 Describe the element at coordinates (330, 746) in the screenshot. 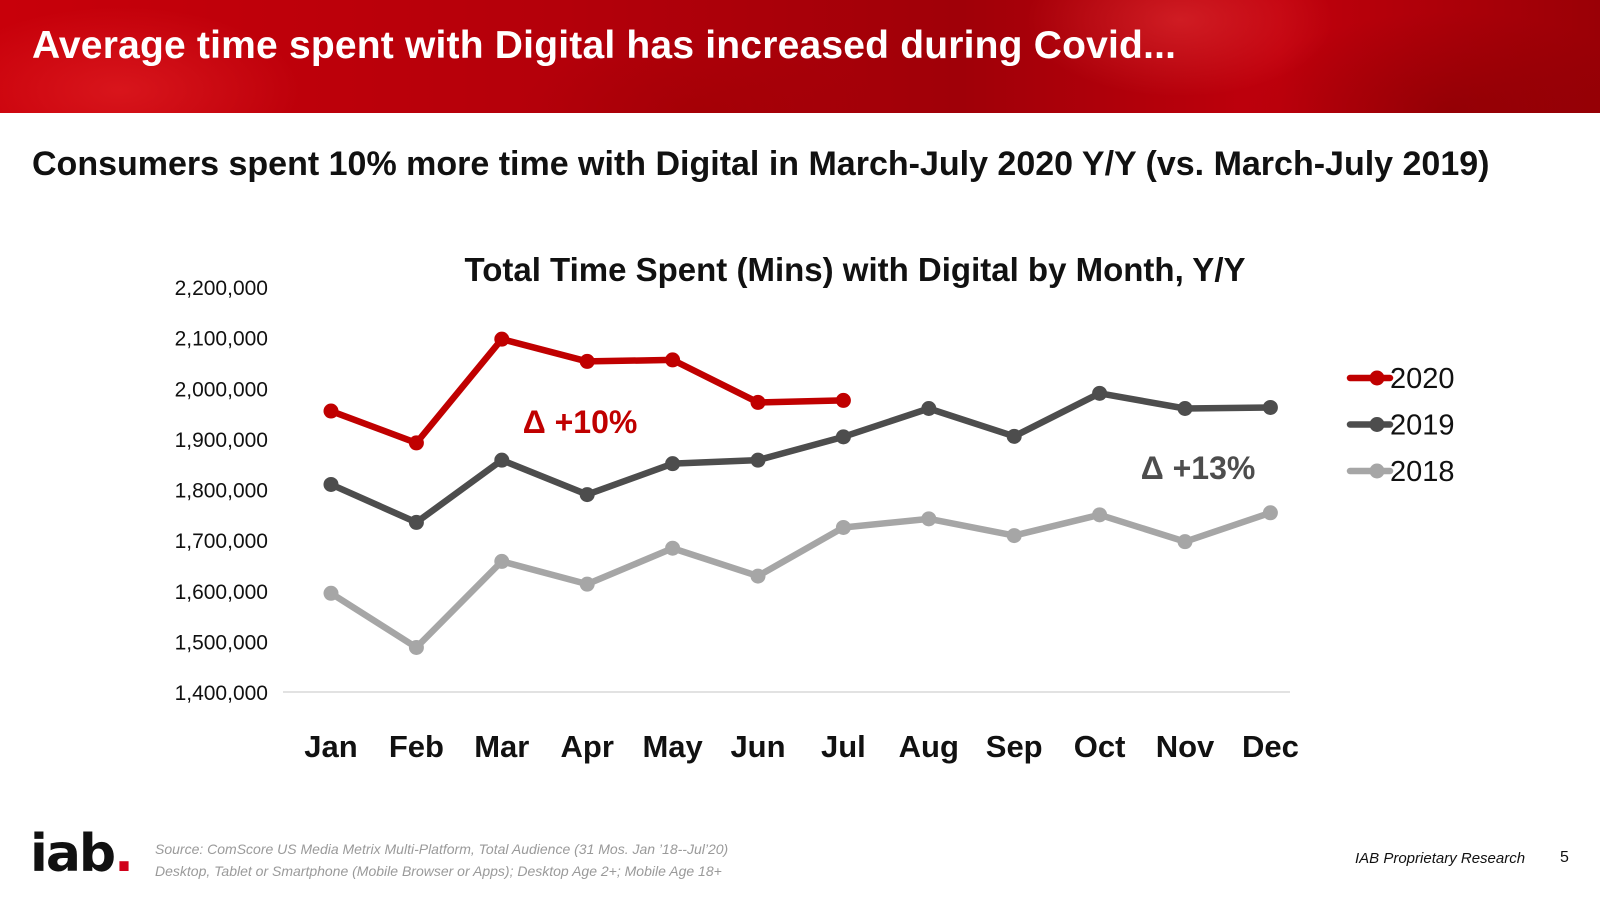

I see `x-tick-label: Jan` at that location.